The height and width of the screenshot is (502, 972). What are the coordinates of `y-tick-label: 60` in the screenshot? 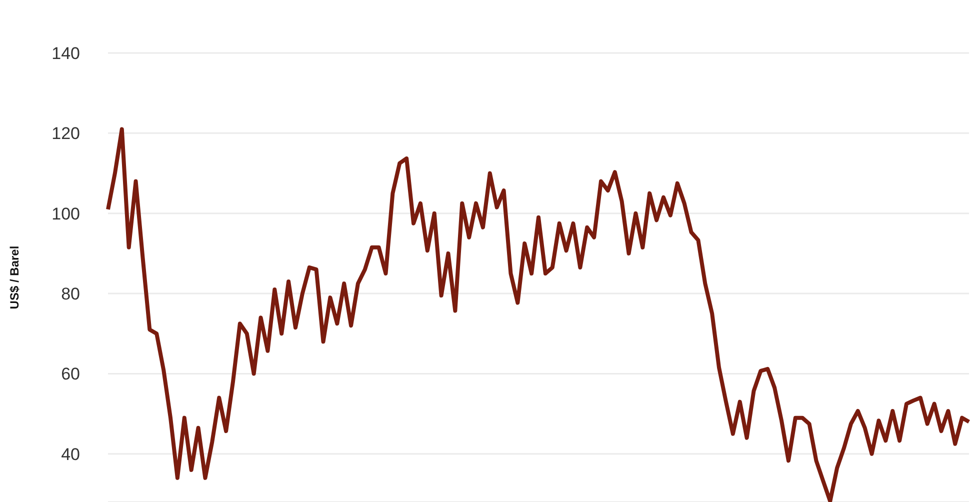 It's located at (70, 374).